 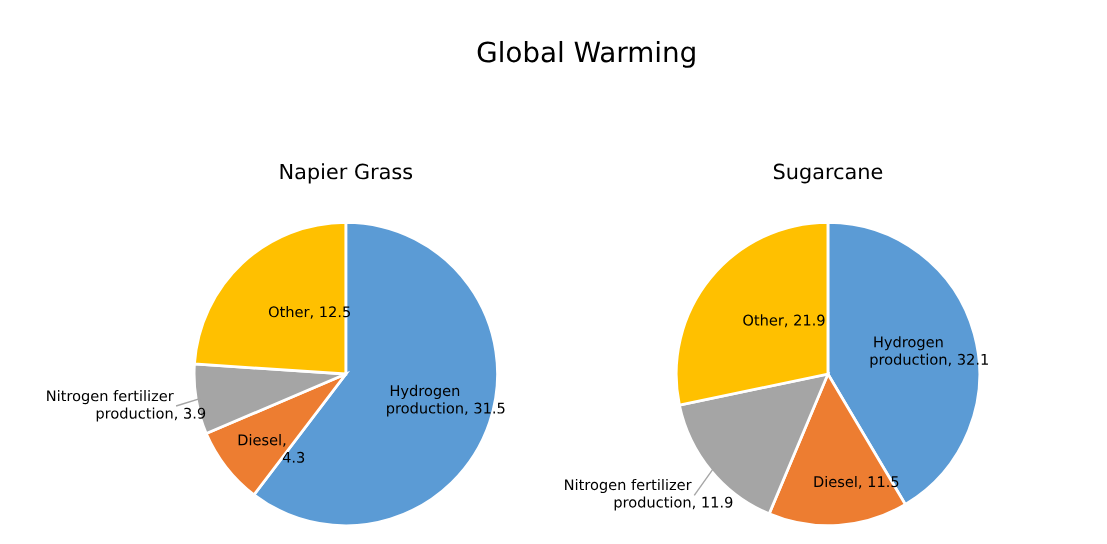 What do you see at coordinates (190, 414) in the screenshot?
I see `data-label: , 3.9` at bounding box center [190, 414].